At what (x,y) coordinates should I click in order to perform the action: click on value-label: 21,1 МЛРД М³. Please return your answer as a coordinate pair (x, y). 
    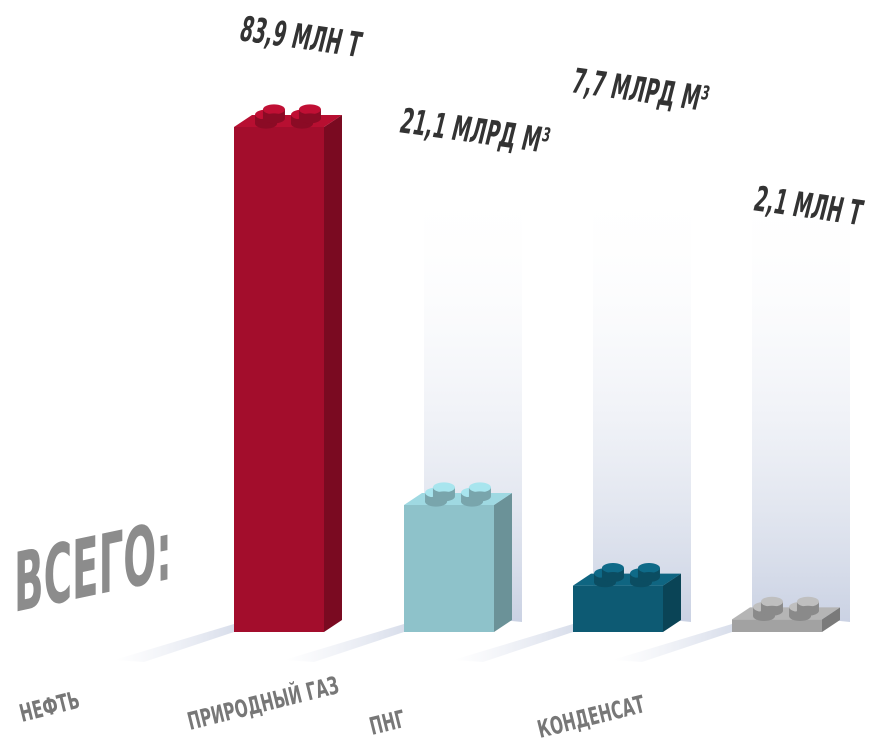
    Looking at the image, I should click on (475, 131).